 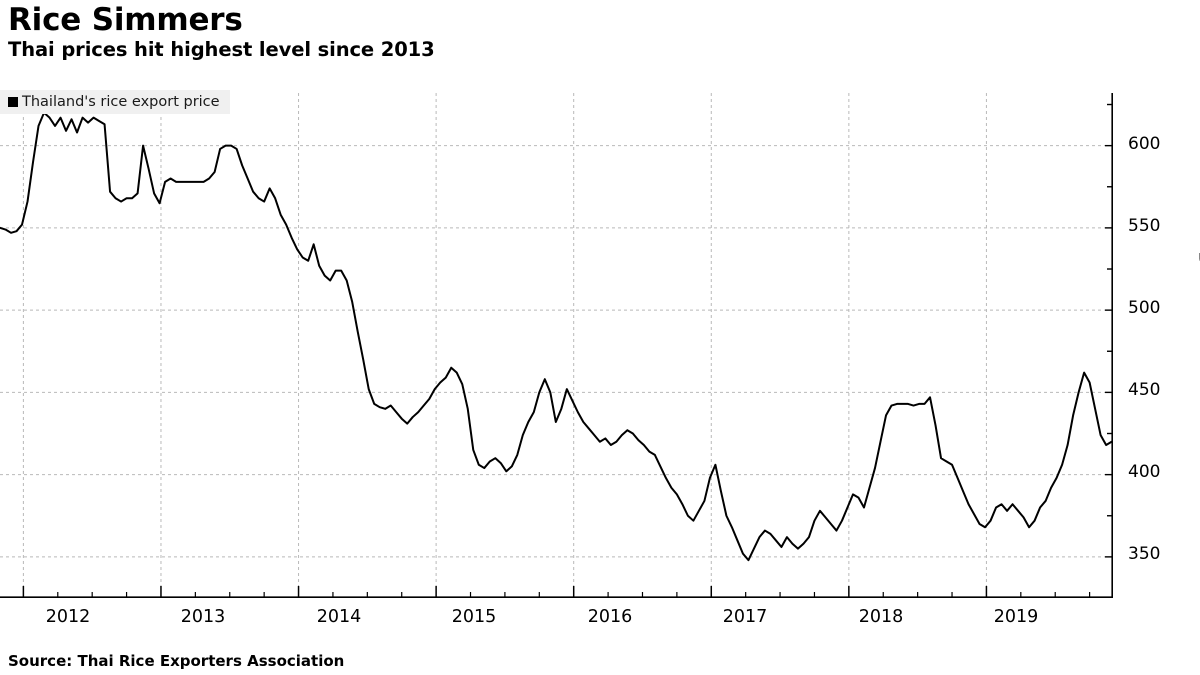 I want to click on y-tick-label-600: 600, so click(x=1144, y=144).